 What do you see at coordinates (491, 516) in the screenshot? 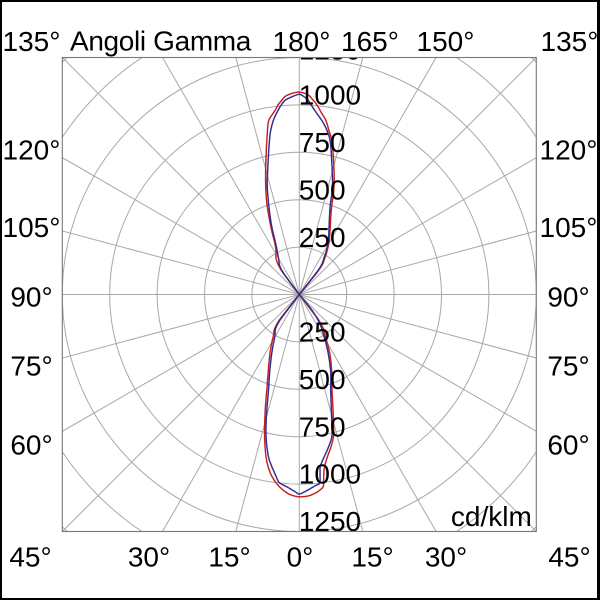
I see `svg-text: cd/klm` at bounding box center [491, 516].